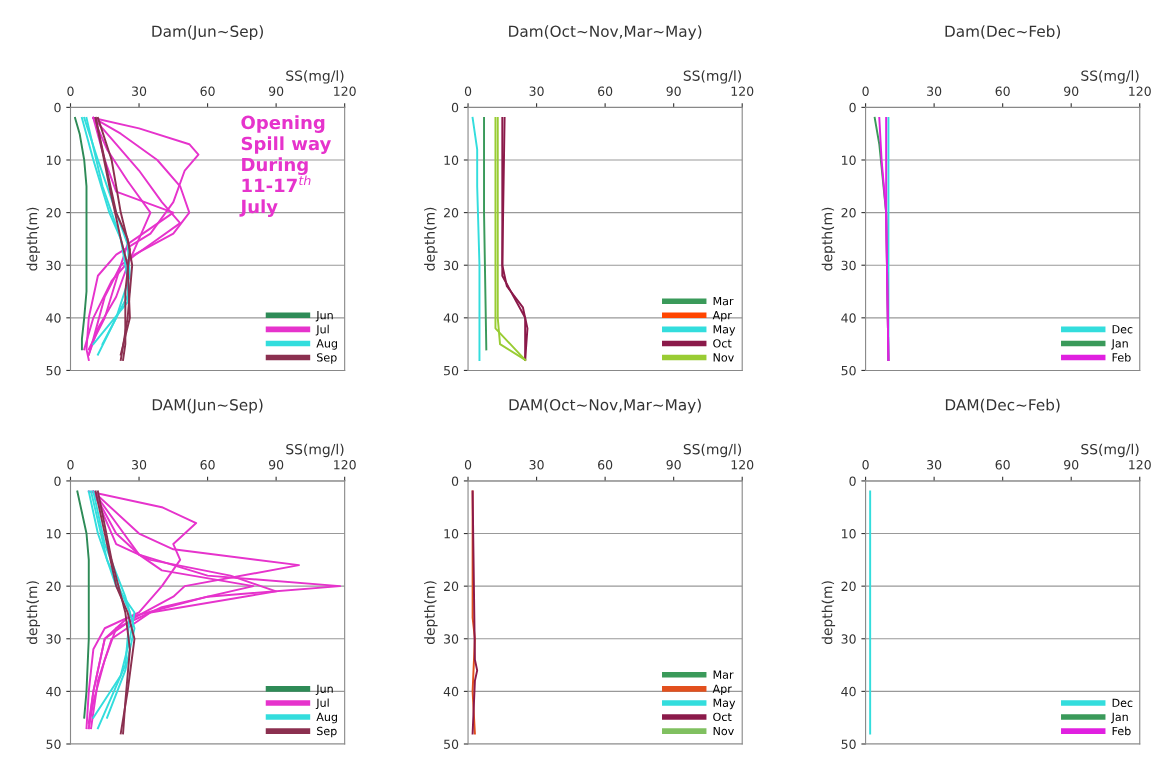 This screenshot has width=1175, height=767. What do you see at coordinates (285, 166) in the screenshot?
I see `text: Opening Spill way During 11-17$^{th}$ July` at bounding box center [285, 166].